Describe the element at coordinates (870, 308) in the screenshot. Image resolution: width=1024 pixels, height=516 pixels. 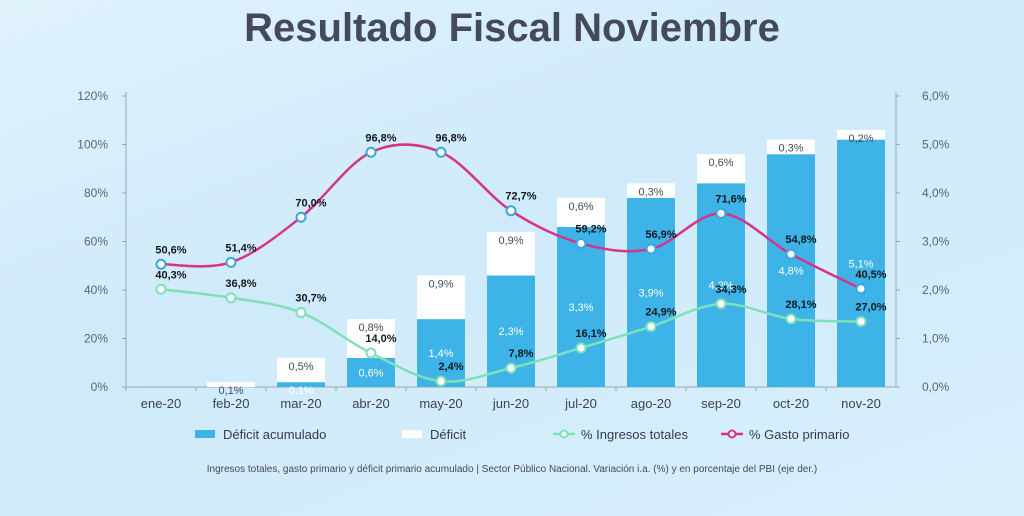
I see `point-label-ingresos: 27,0%` at that location.